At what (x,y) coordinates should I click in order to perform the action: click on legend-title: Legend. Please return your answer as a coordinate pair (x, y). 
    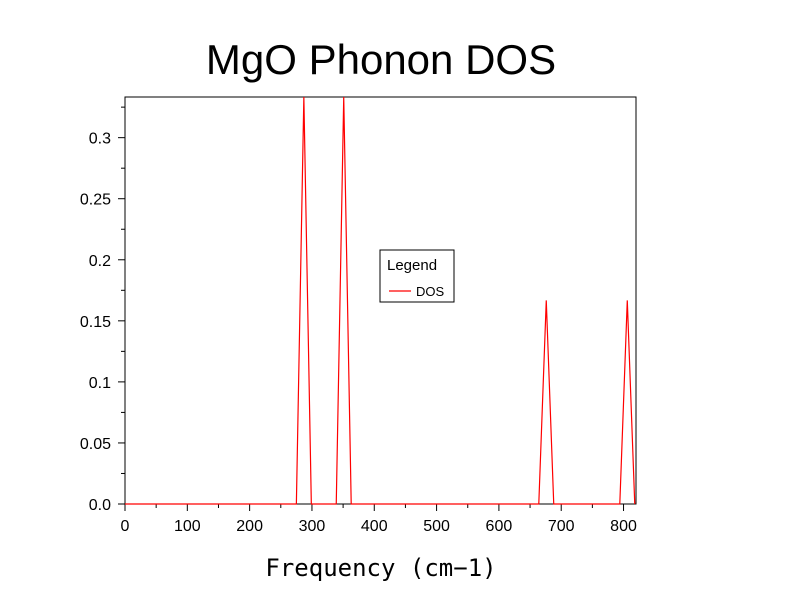
    Looking at the image, I should click on (412, 265).